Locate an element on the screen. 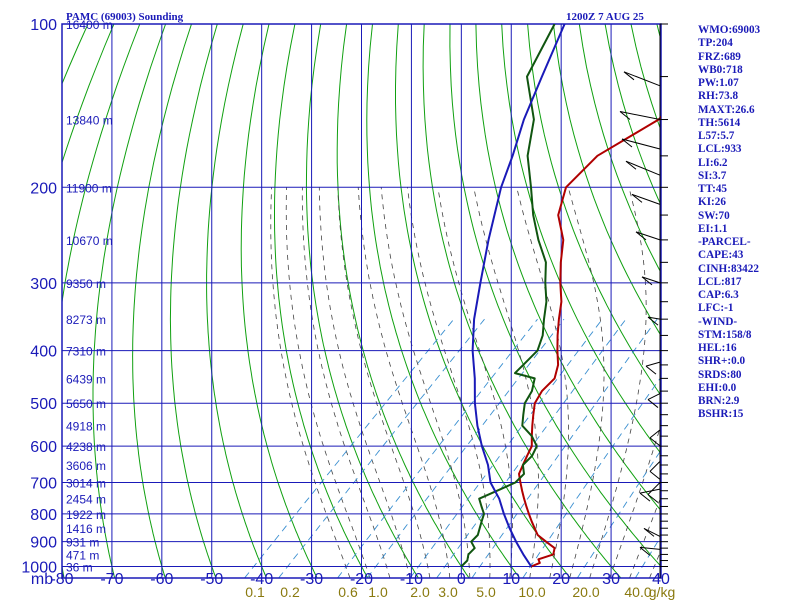  temperature-tick-label: 20 is located at coordinates (561, 579).